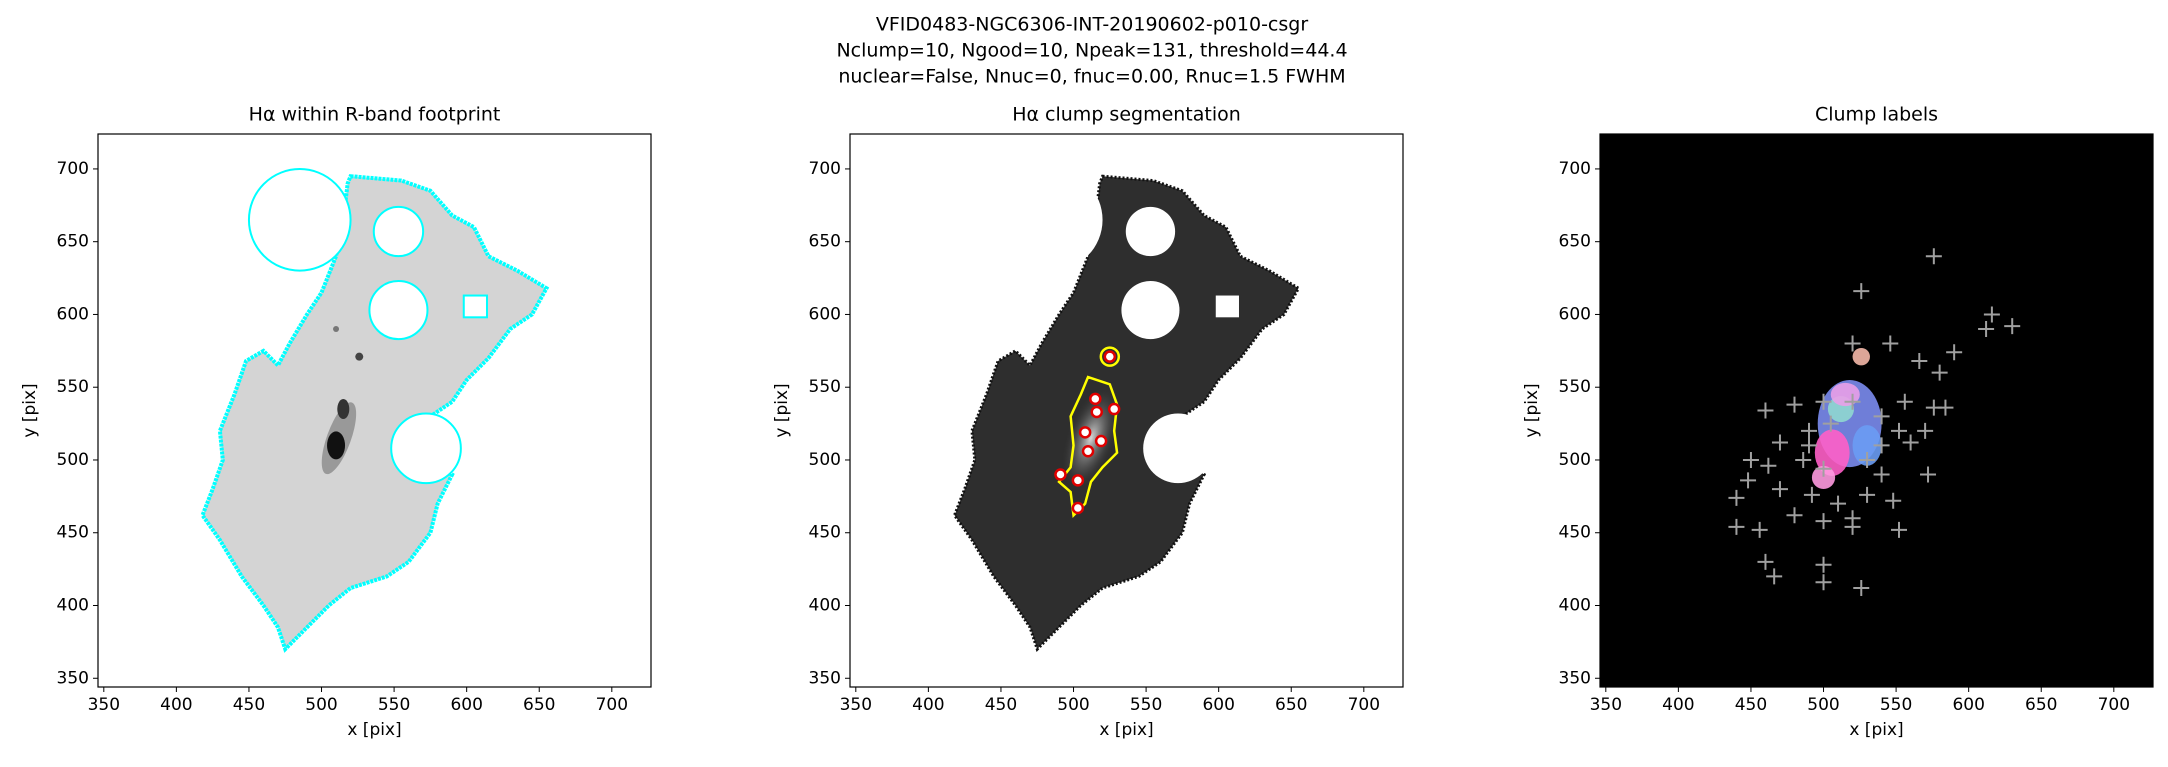  Describe the element at coordinates (1092, 25) in the screenshot. I see `suptitle: VFID0483-NGC6306-INT-20190602-p010-csgr` at that location.